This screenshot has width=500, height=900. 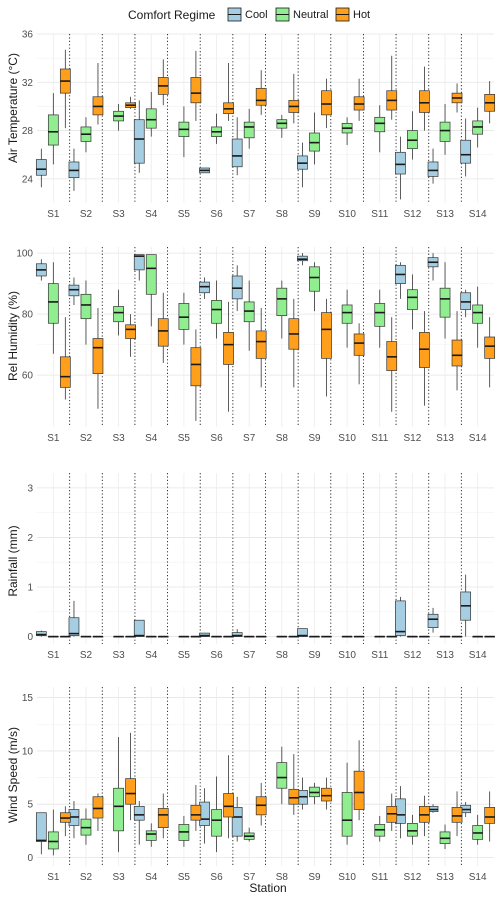 I want to click on box-hot-s14, so click(x=490, y=816).